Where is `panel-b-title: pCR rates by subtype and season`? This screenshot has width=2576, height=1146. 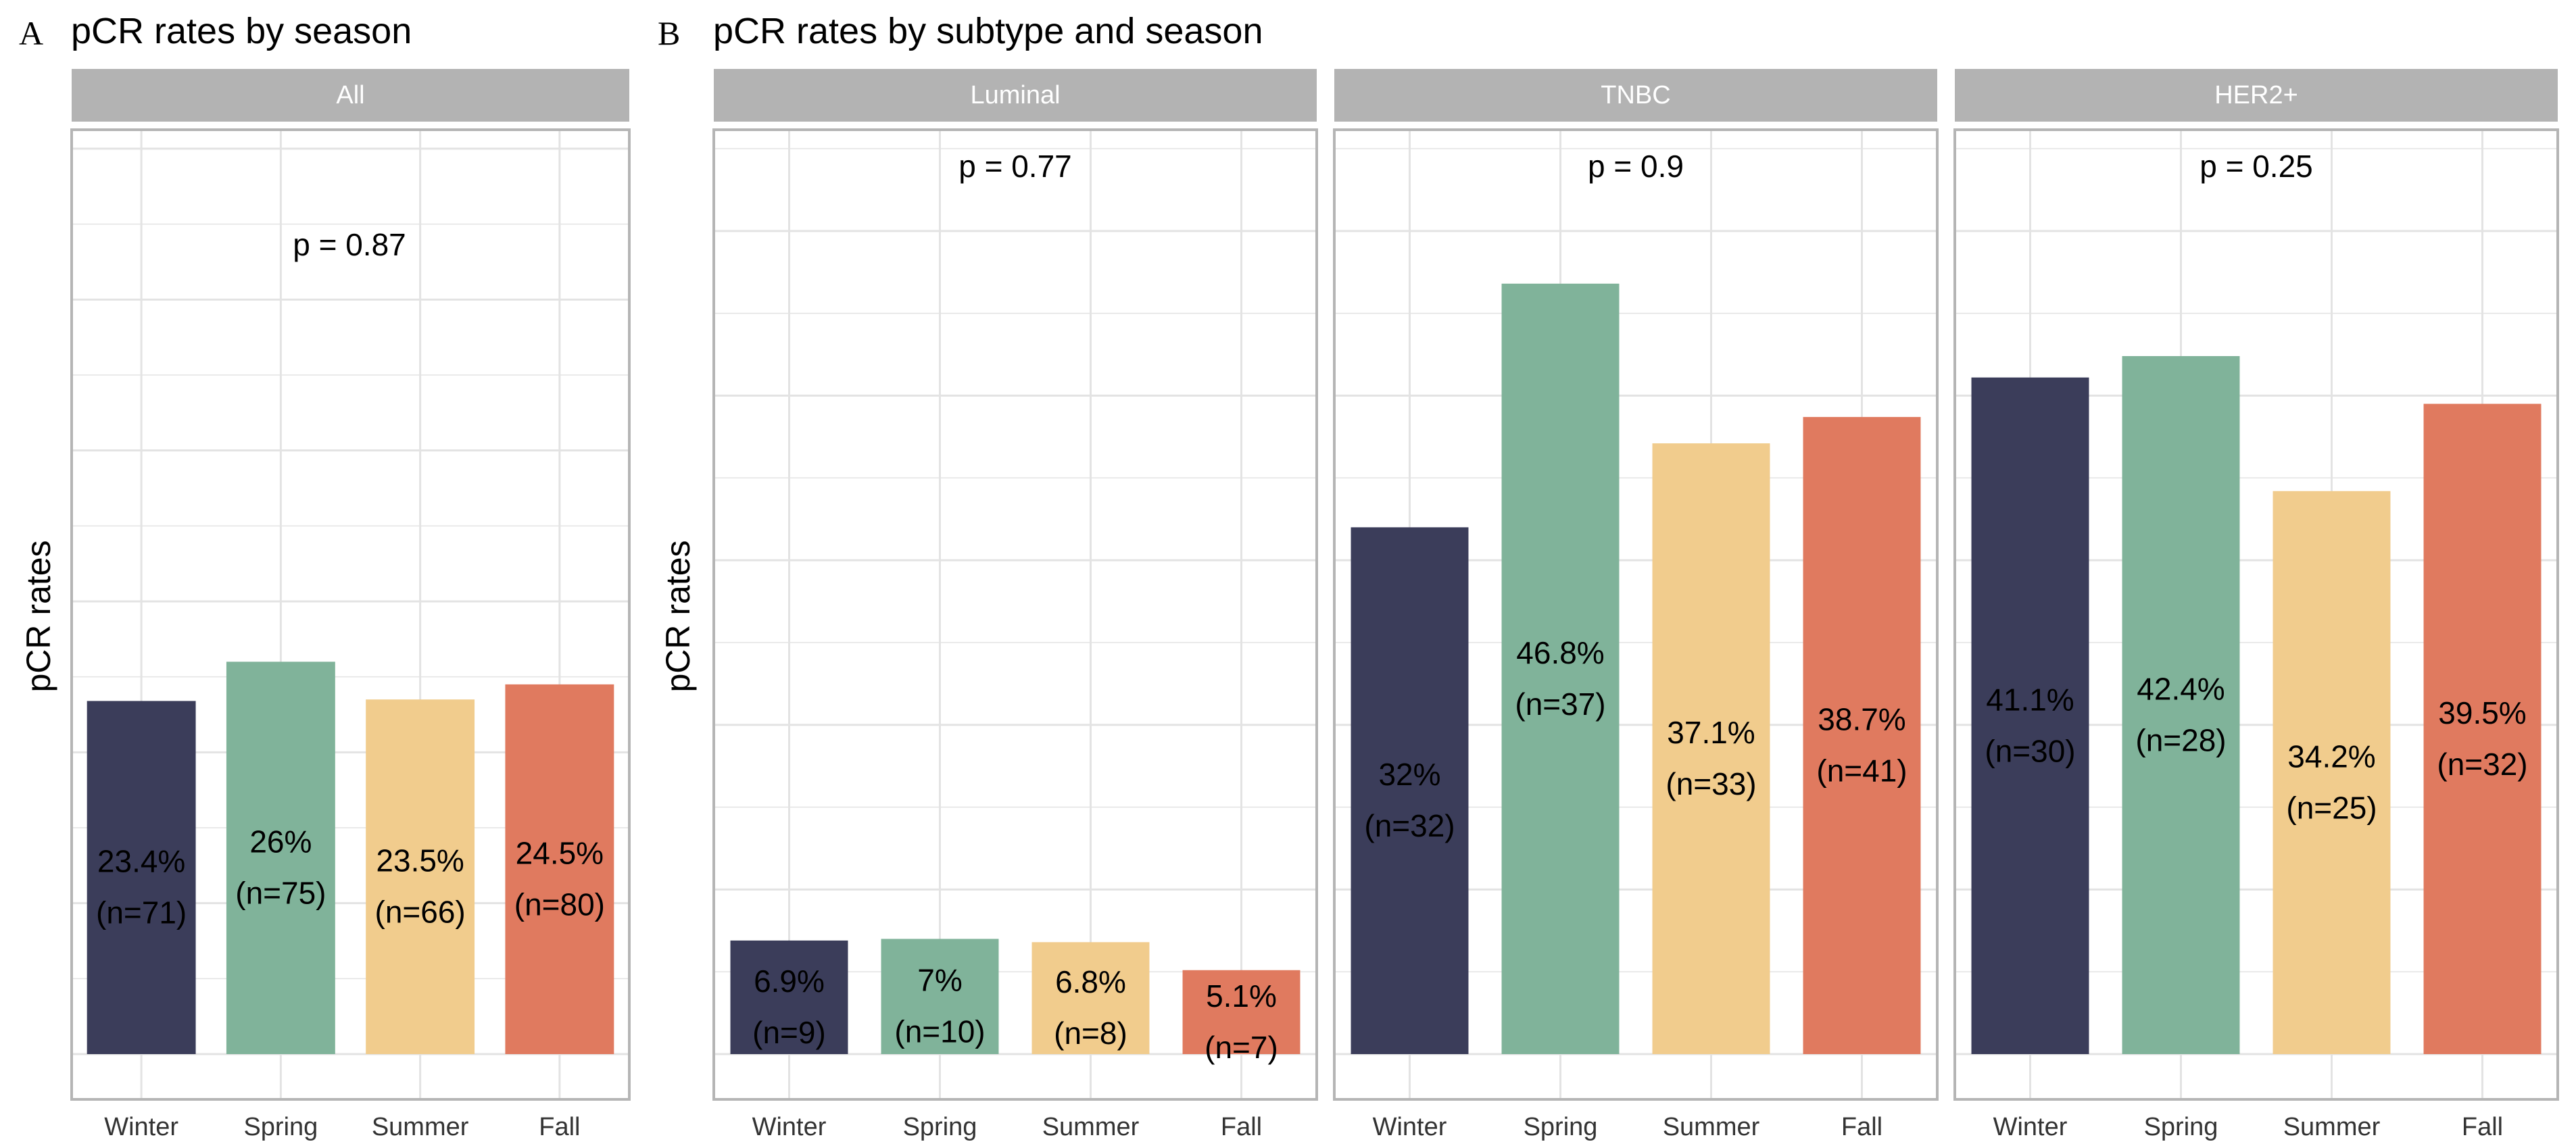 panel-b-title: pCR rates by subtype and season is located at coordinates (988, 31).